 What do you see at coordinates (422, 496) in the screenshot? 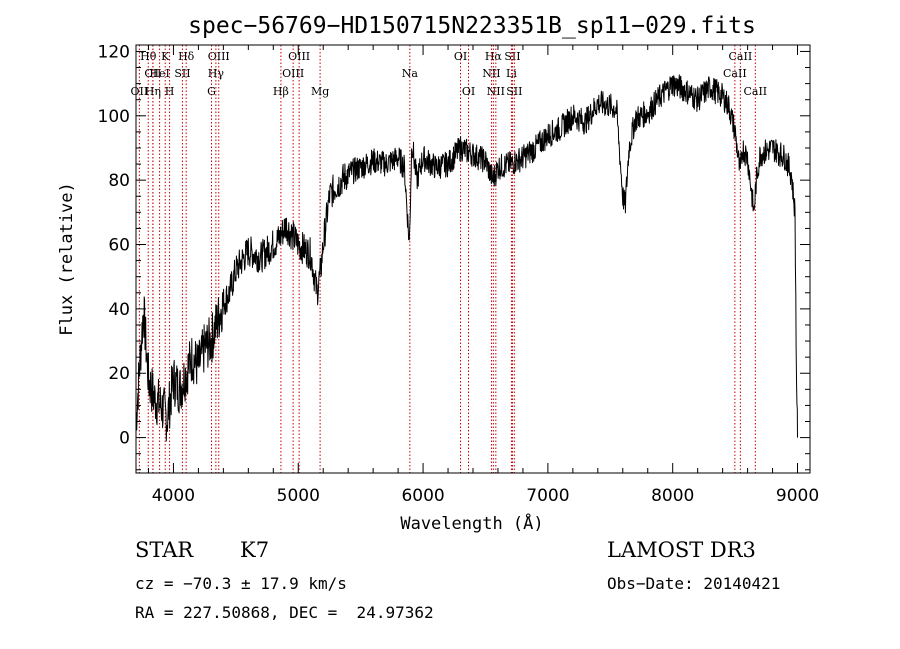
I see `x-tick-label: 6000` at bounding box center [422, 496].